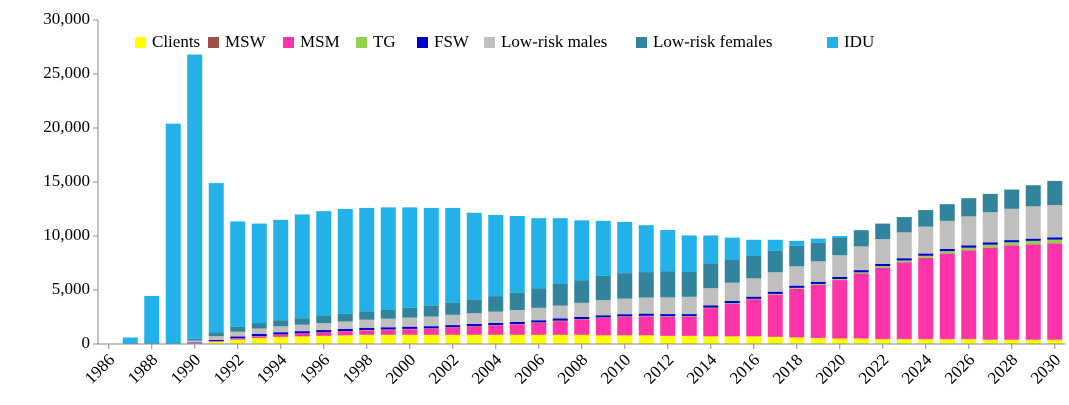 The image size is (1069, 405). I want to click on x-tick-label: 2022, so click(873, 368).